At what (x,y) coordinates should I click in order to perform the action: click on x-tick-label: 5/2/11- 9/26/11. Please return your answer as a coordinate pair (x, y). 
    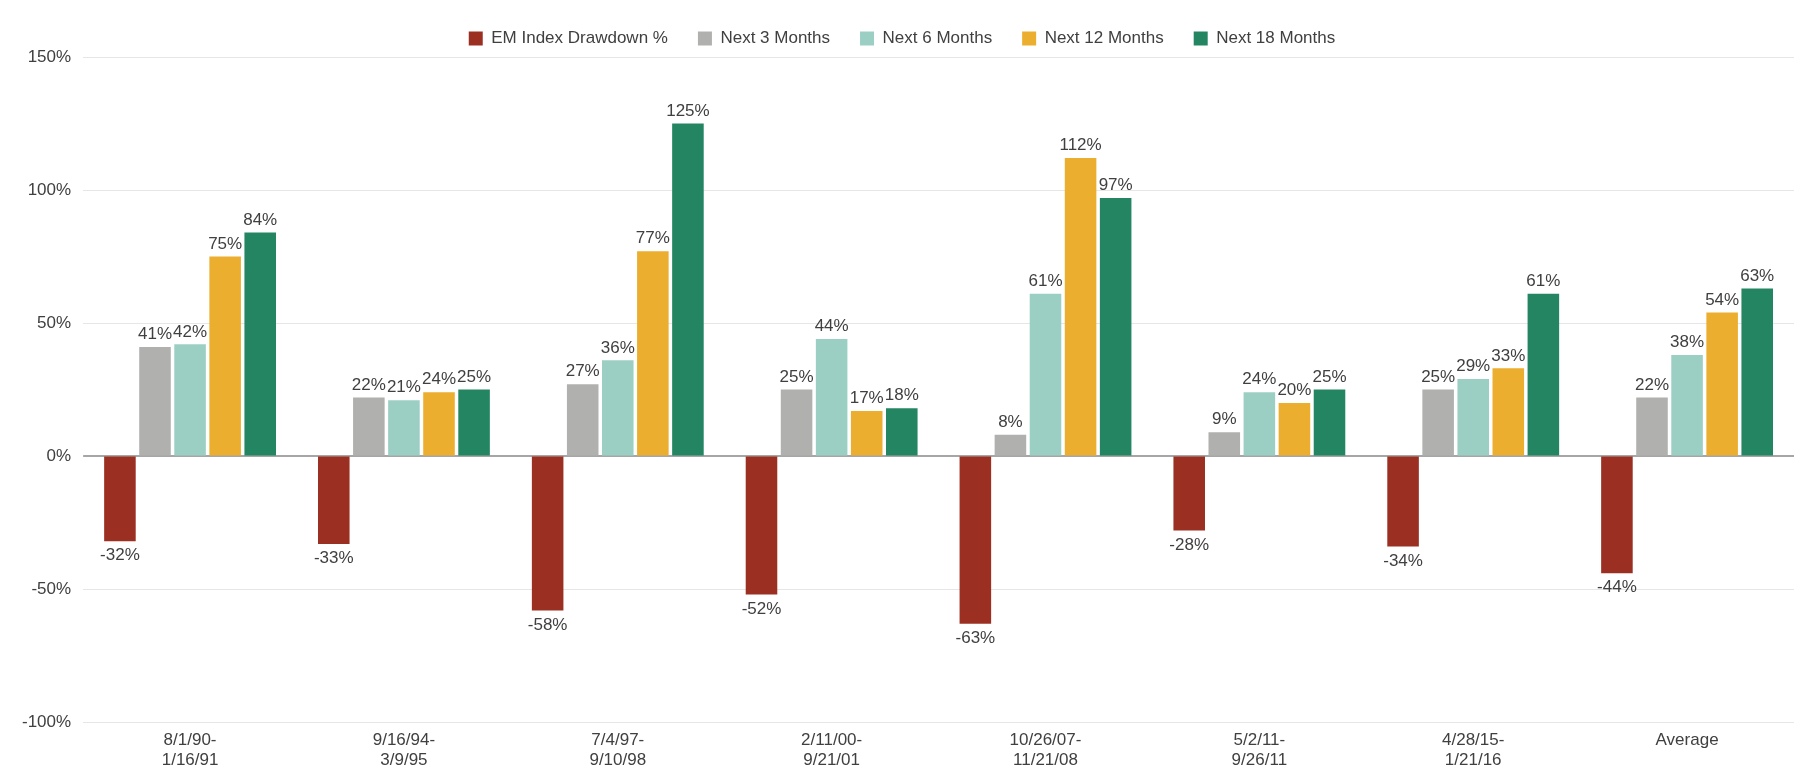
    Looking at the image, I should click on (1259, 750).